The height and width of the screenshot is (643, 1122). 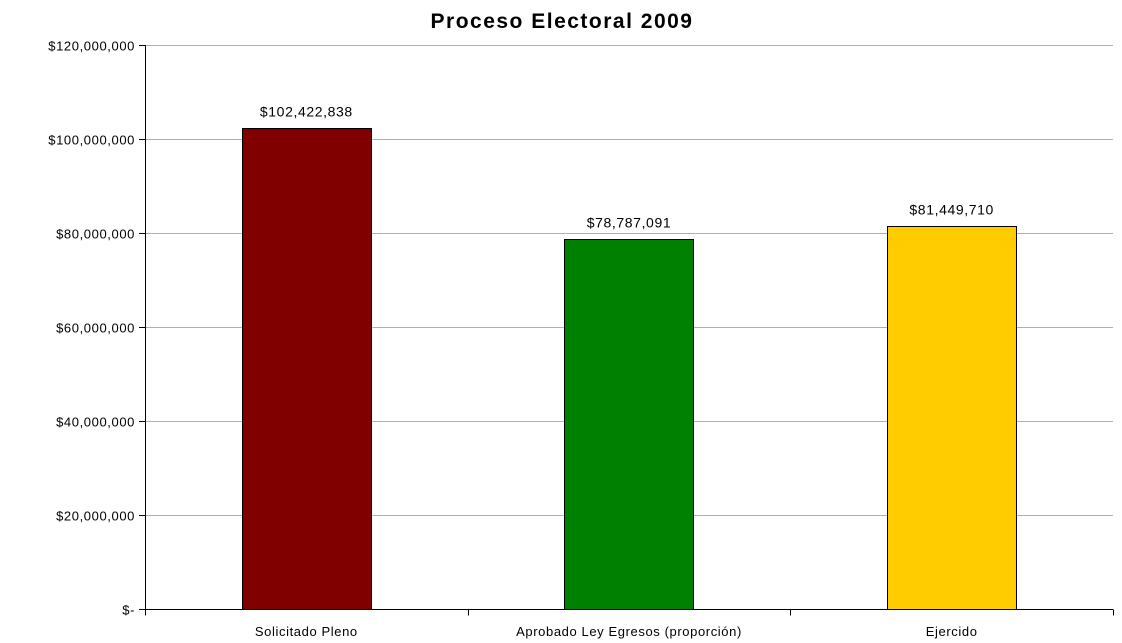 I want to click on y-tick-label: $100,000,000, so click(x=91, y=140).